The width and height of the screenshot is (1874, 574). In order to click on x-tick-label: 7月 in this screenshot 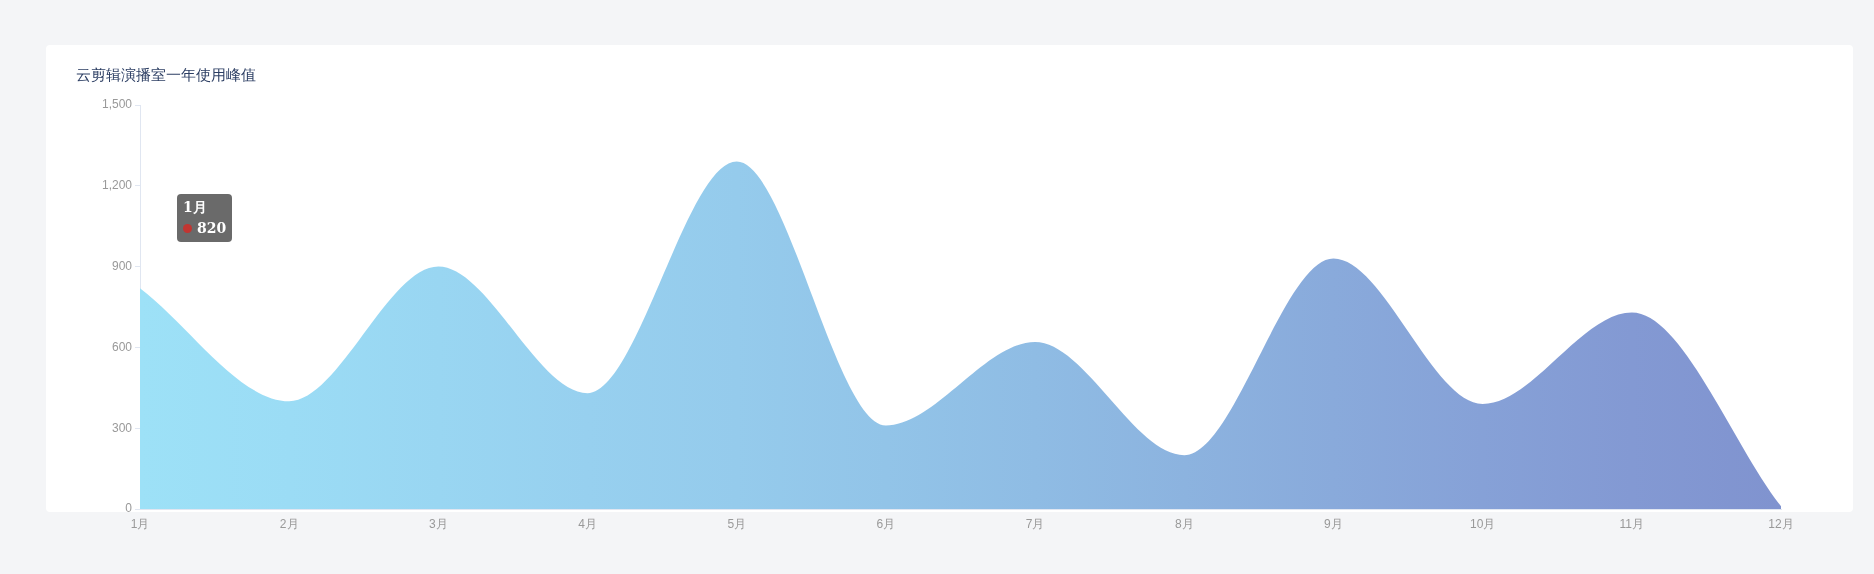, I will do `click(1035, 523)`.